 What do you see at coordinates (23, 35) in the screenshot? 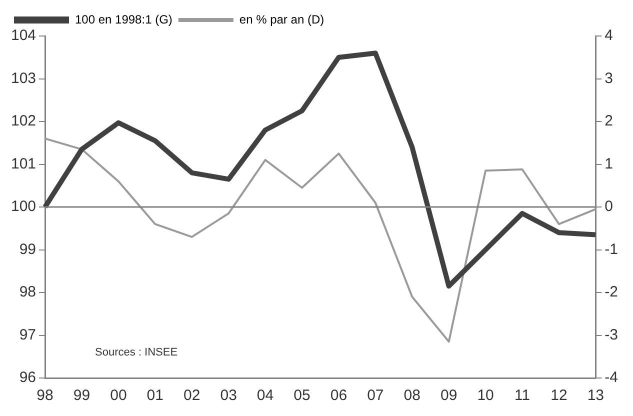
I see `y-tick-label: 104` at bounding box center [23, 35].